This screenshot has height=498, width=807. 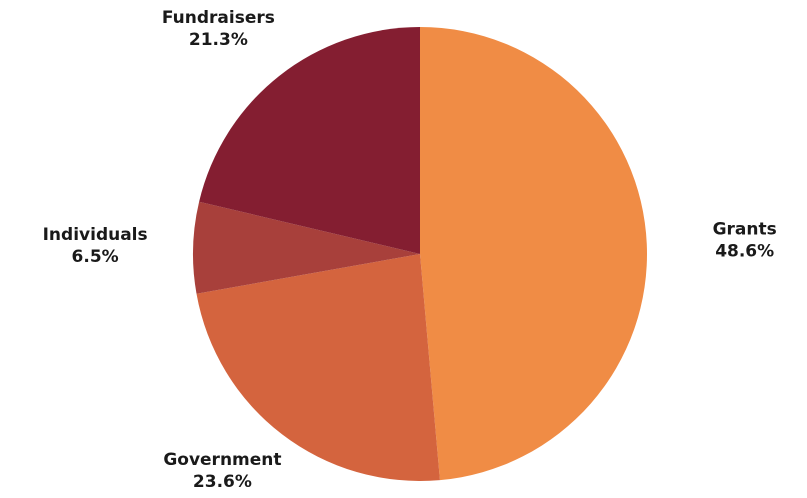 What do you see at coordinates (306, 247) in the screenshot?
I see `pie-slice-individuals` at bounding box center [306, 247].